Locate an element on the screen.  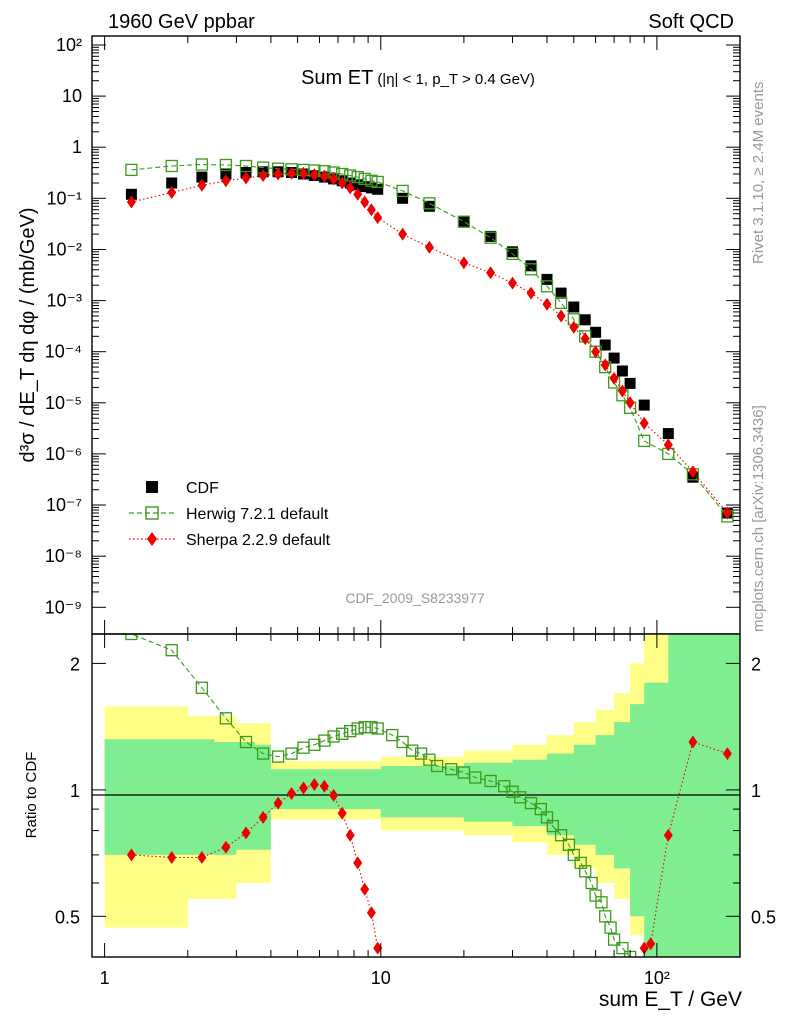
x-axis-title: sum E_T / GeV is located at coordinates (670, 999).